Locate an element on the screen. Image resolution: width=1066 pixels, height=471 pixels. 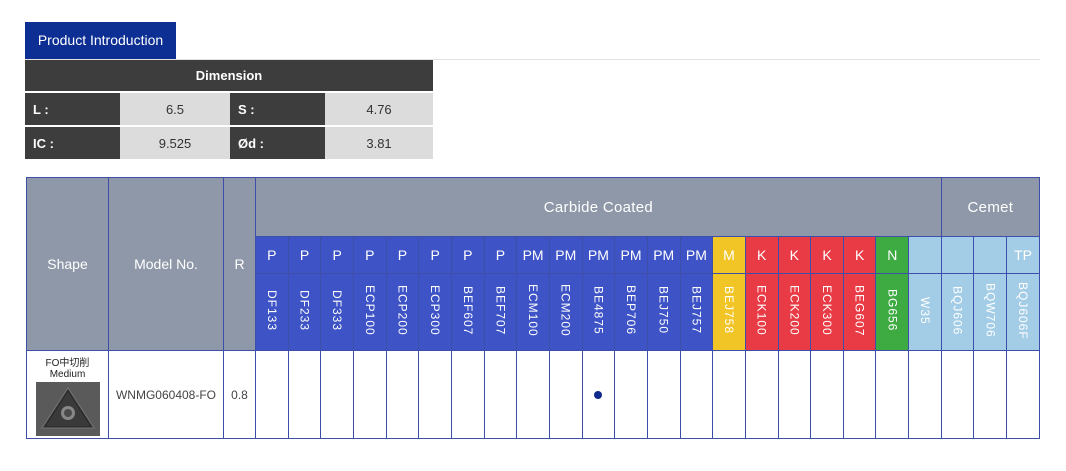
dim-value-ic: 9.525 is located at coordinates (175, 142).